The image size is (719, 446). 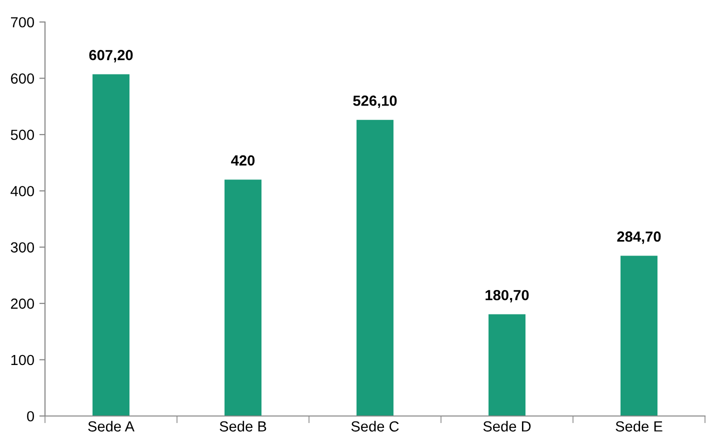 I want to click on y-tick-label: 300, so click(x=22, y=247).